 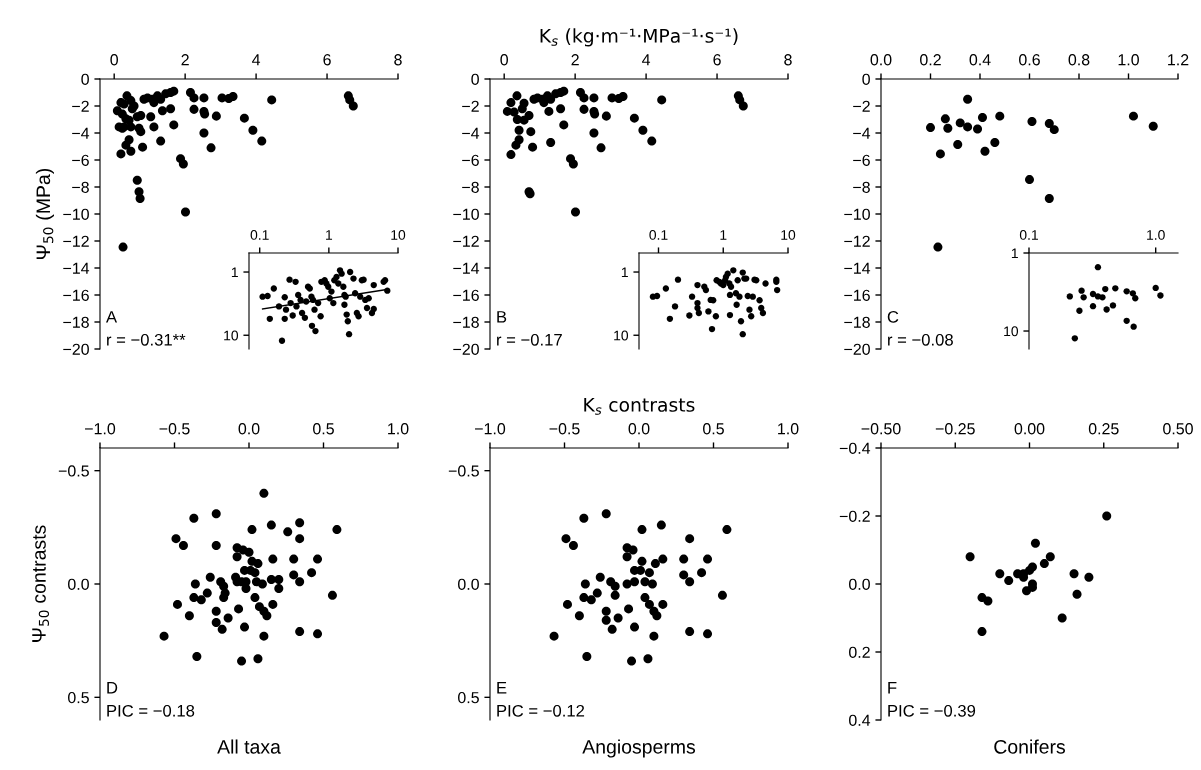 What do you see at coordinates (955, 429) in the screenshot?
I see `x-tick-label: −0.25` at bounding box center [955, 429].